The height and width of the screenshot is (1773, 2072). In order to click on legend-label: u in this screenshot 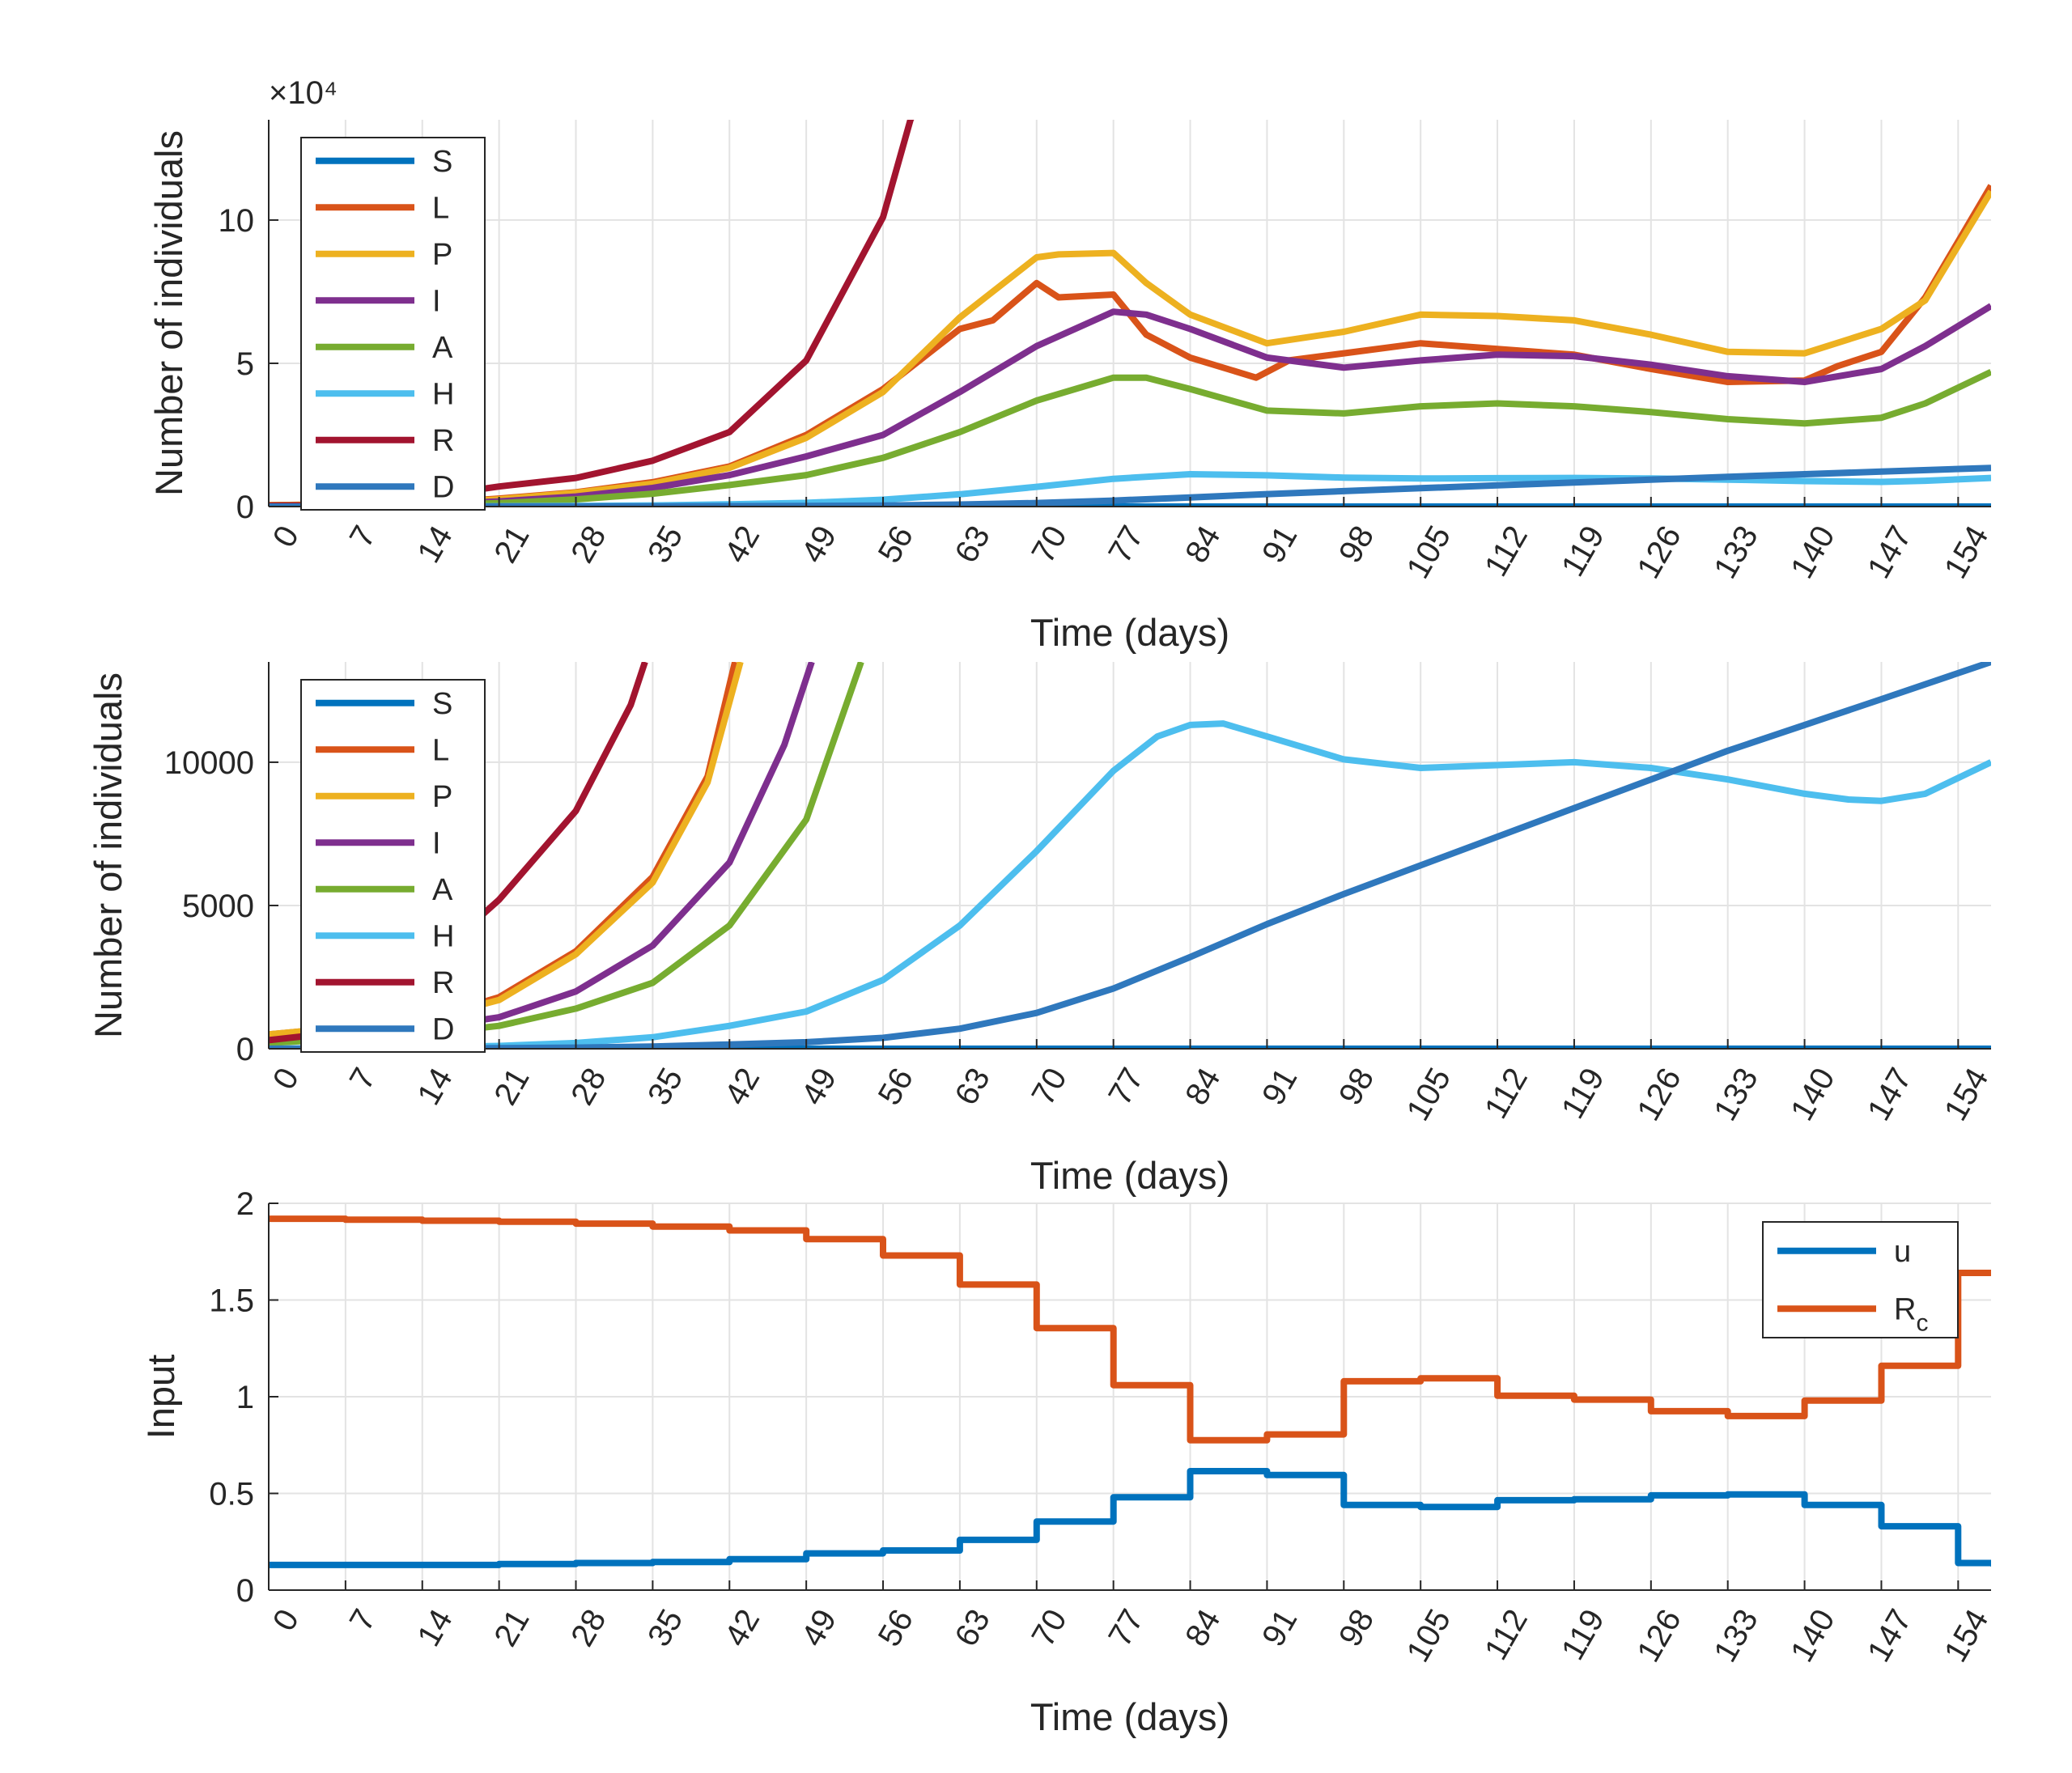, I will do `click(1902, 1252)`.